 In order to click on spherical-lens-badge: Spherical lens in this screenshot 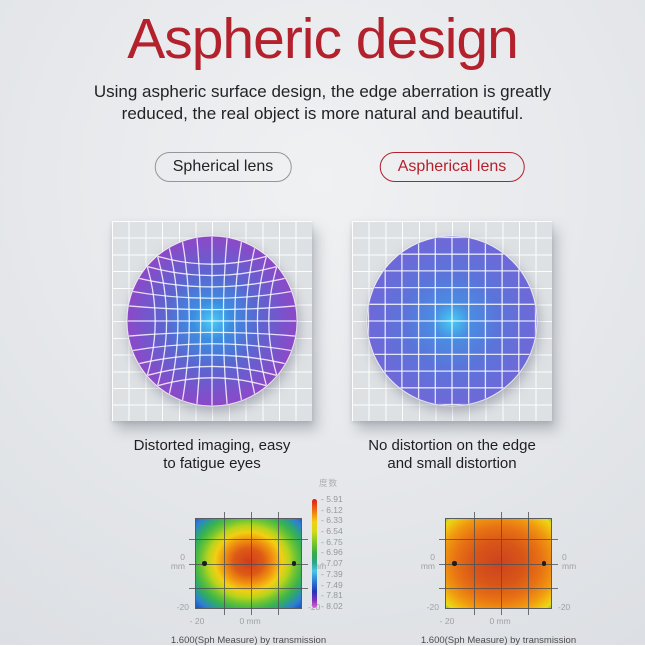, I will do `click(223, 167)`.